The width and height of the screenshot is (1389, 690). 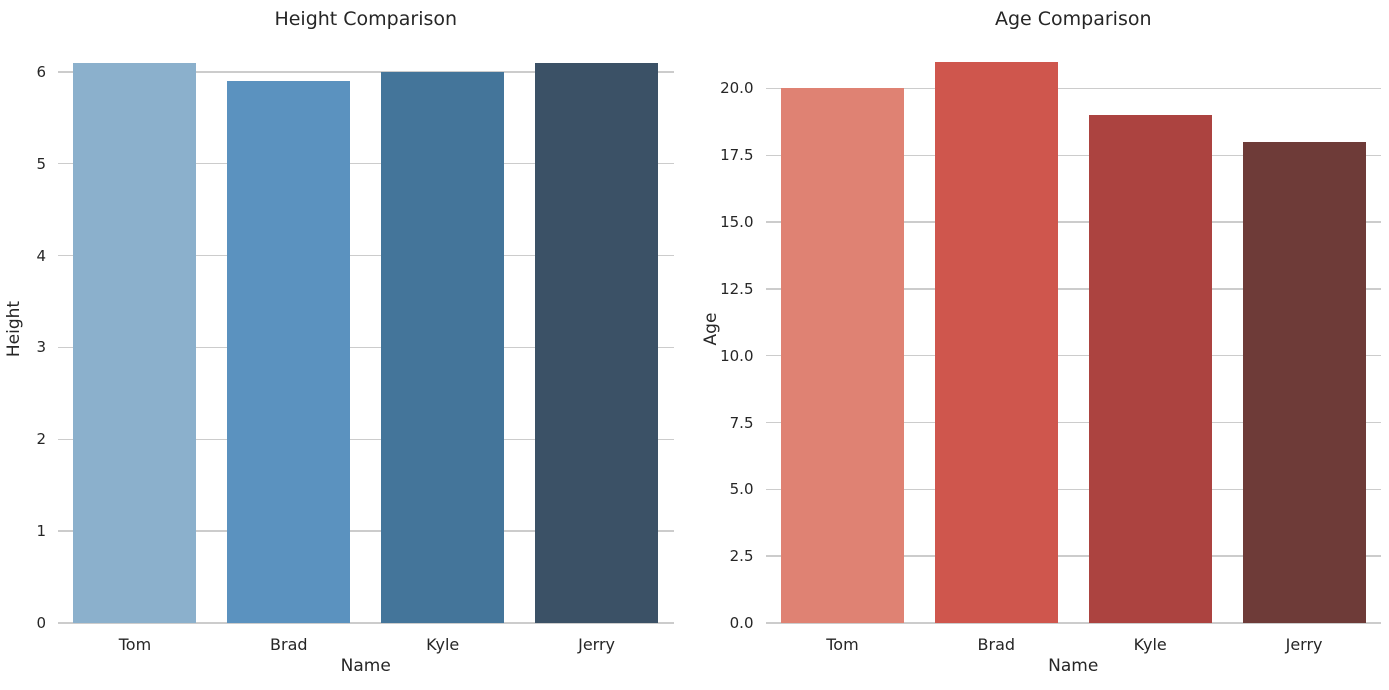 What do you see at coordinates (41, 623) in the screenshot?
I see `y-tick-label: 0` at bounding box center [41, 623].